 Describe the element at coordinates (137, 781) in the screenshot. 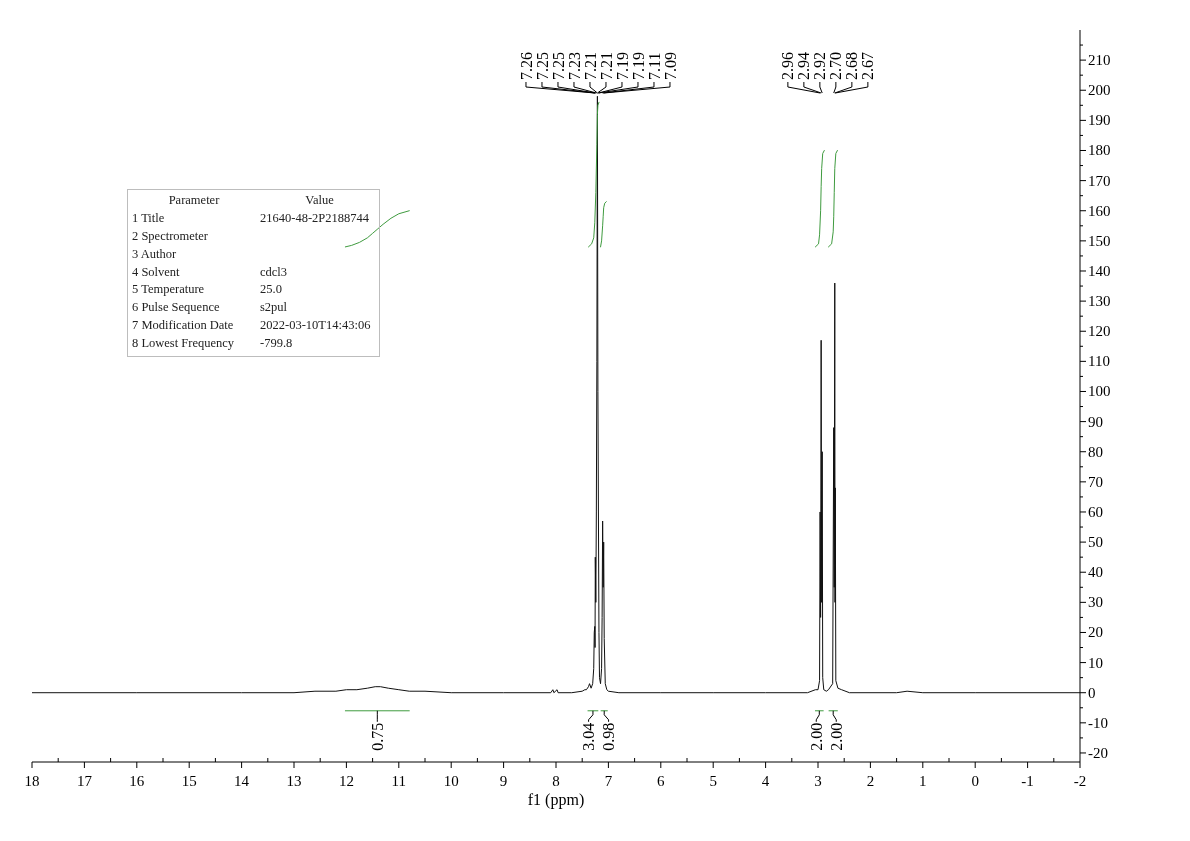

I see `x-tick-label: 16` at that location.